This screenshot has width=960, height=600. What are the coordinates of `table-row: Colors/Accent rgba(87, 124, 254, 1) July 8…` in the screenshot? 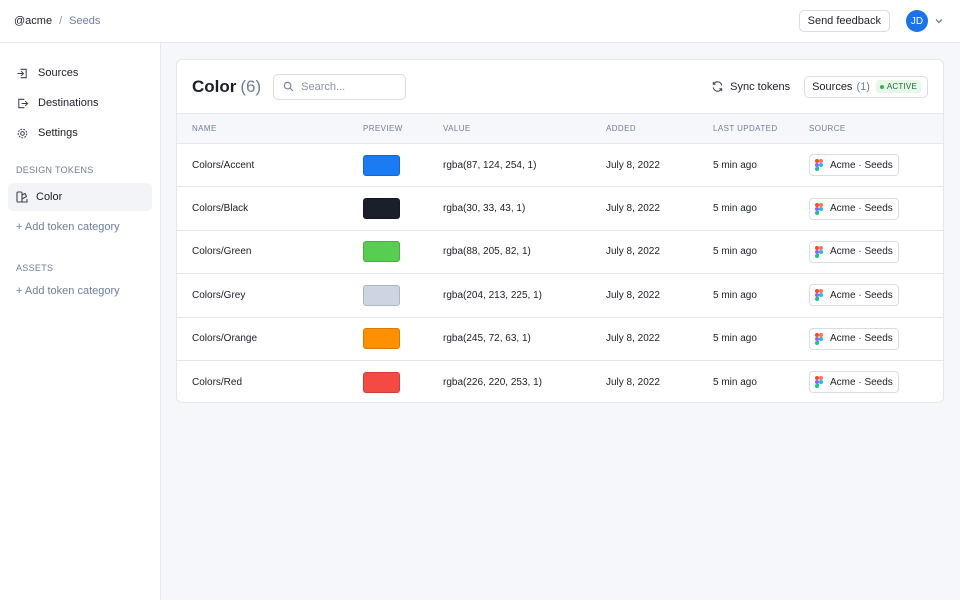 It's located at (560, 165).